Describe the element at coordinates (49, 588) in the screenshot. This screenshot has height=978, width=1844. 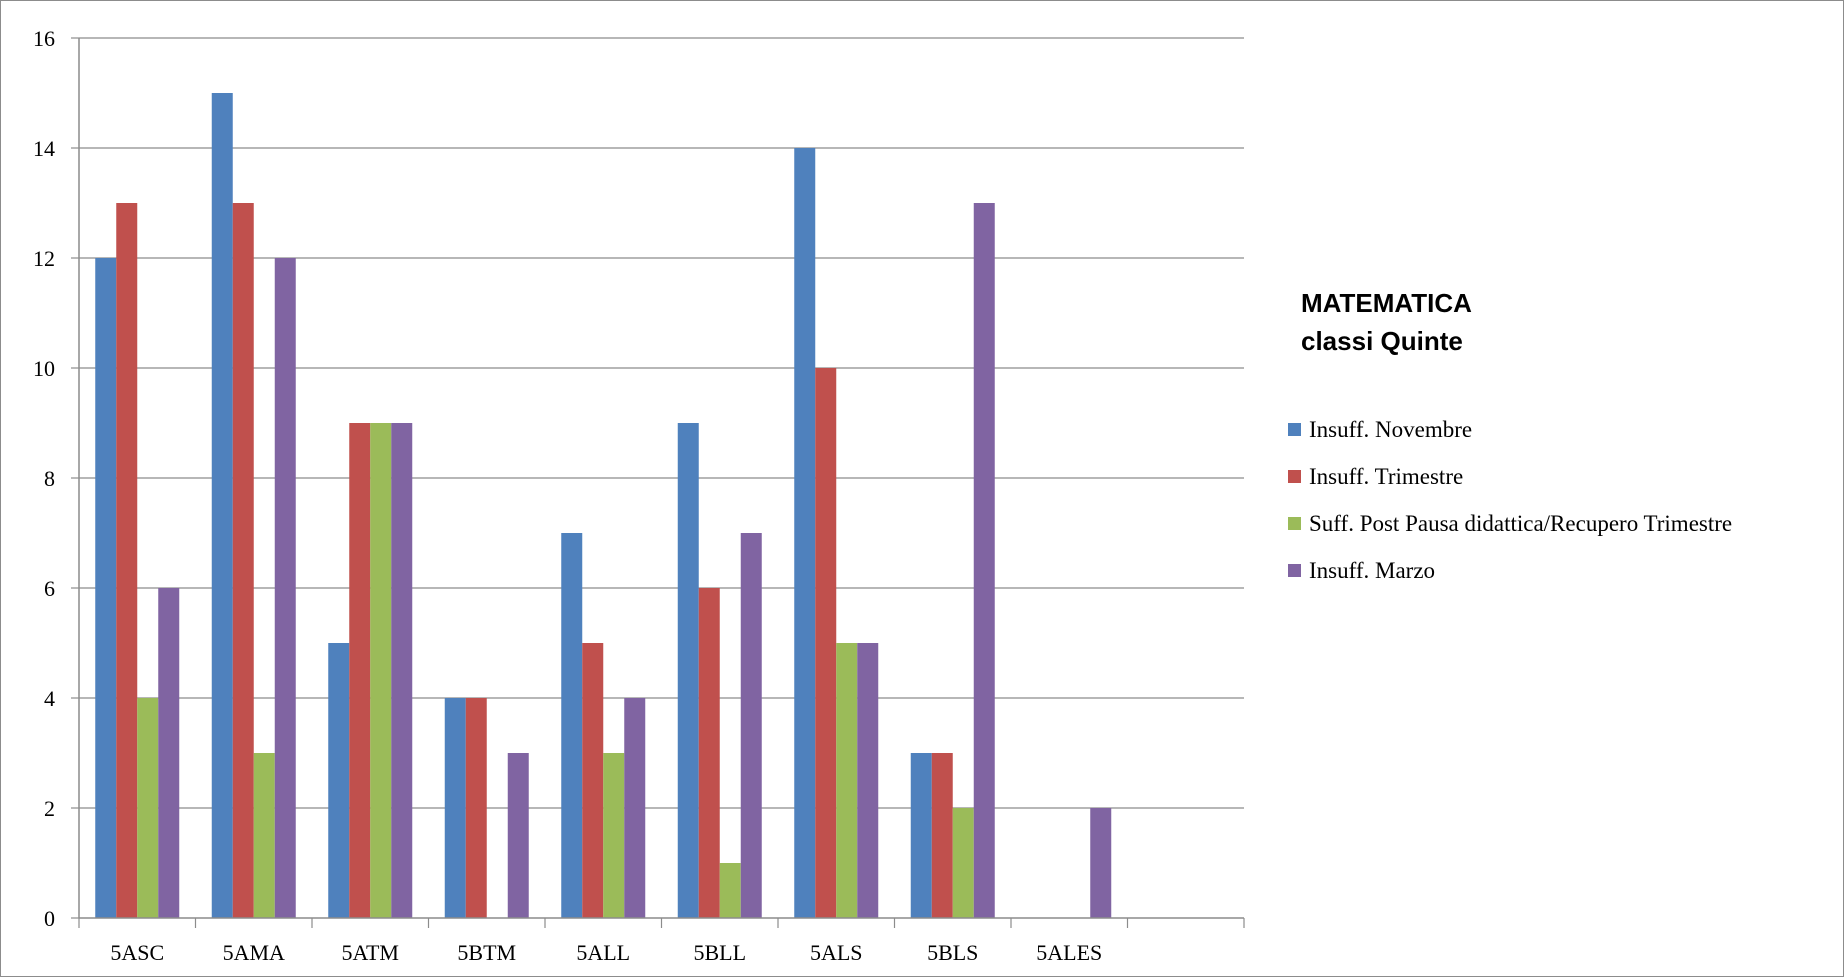
I see `y-tick-label: 6` at that location.